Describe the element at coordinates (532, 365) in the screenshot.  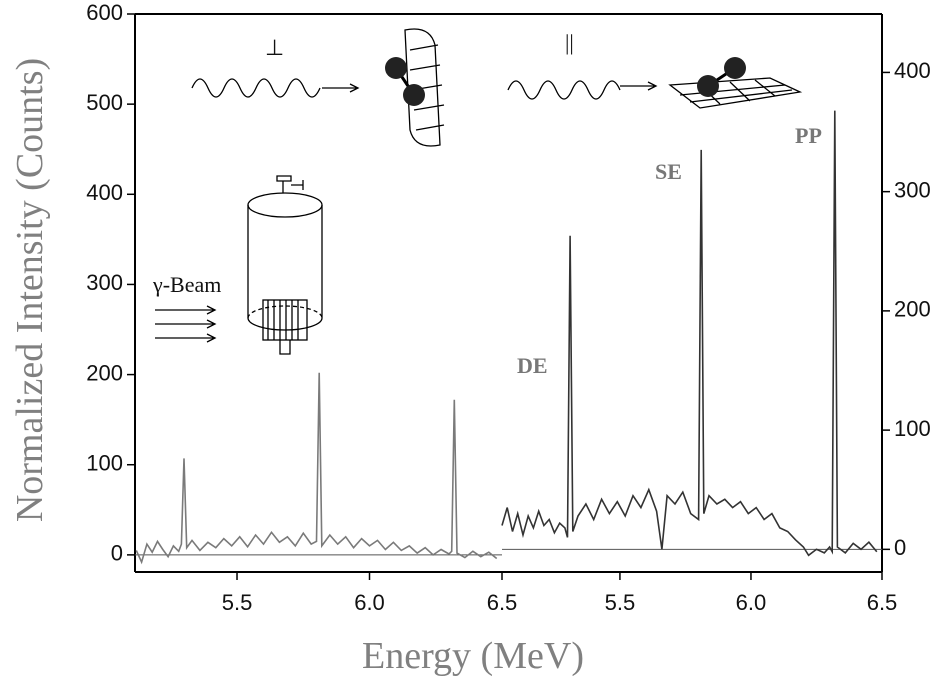
I see `annotation: DE` at that location.